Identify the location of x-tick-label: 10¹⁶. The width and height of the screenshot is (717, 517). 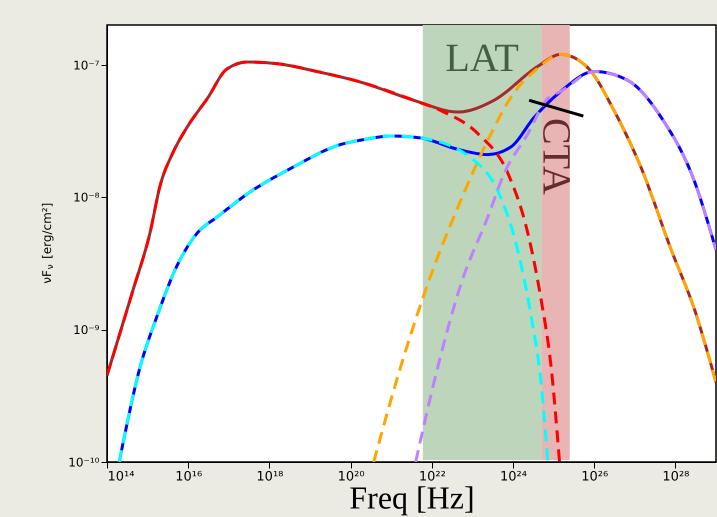
(188, 477).